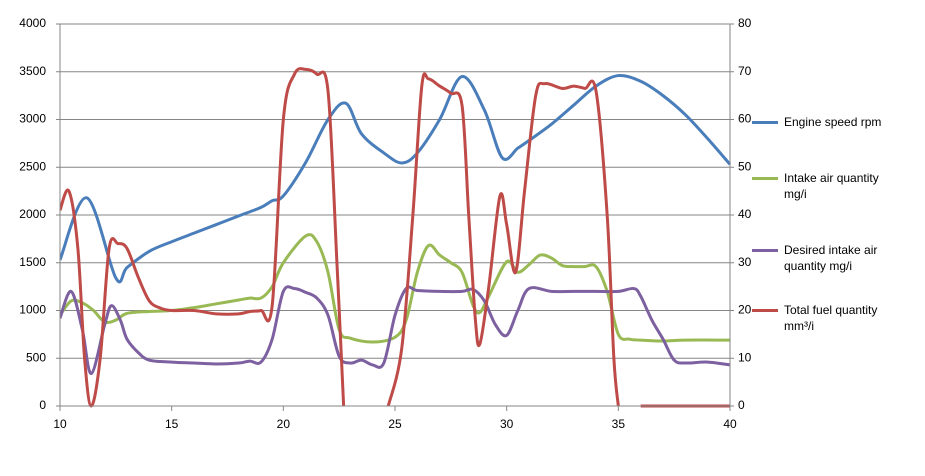  Describe the element at coordinates (32, 214) in the screenshot. I see `y-tick-label: 2000` at that location.